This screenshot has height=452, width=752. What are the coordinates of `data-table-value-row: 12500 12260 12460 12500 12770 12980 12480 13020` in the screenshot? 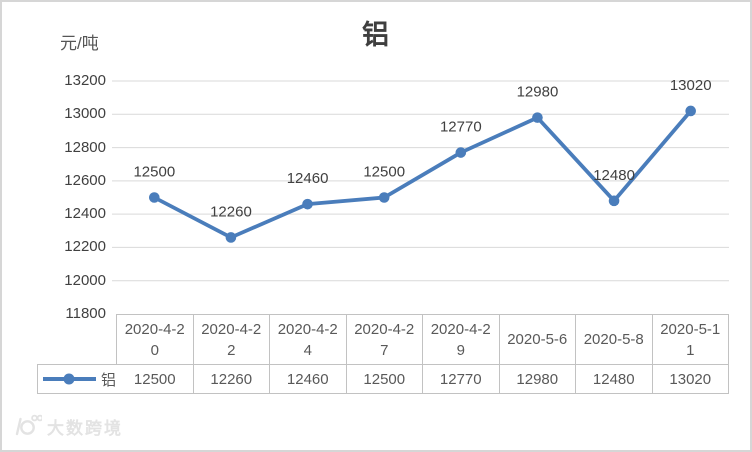 It's located at (422, 379).